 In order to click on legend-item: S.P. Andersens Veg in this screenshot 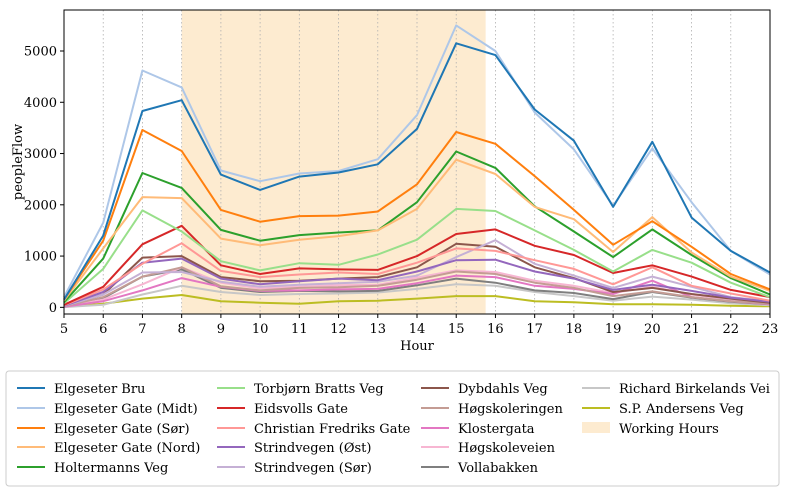, I will do `click(663, 409)`.